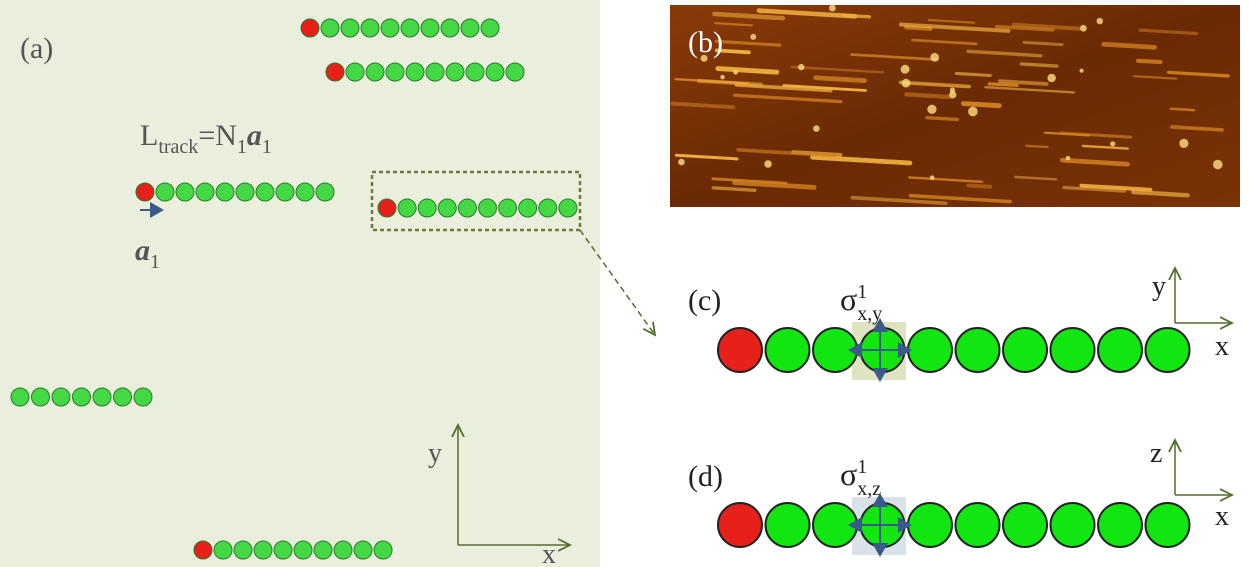 This screenshot has width=1249, height=567. I want to click on panel-label: (c), so click(704, 300).